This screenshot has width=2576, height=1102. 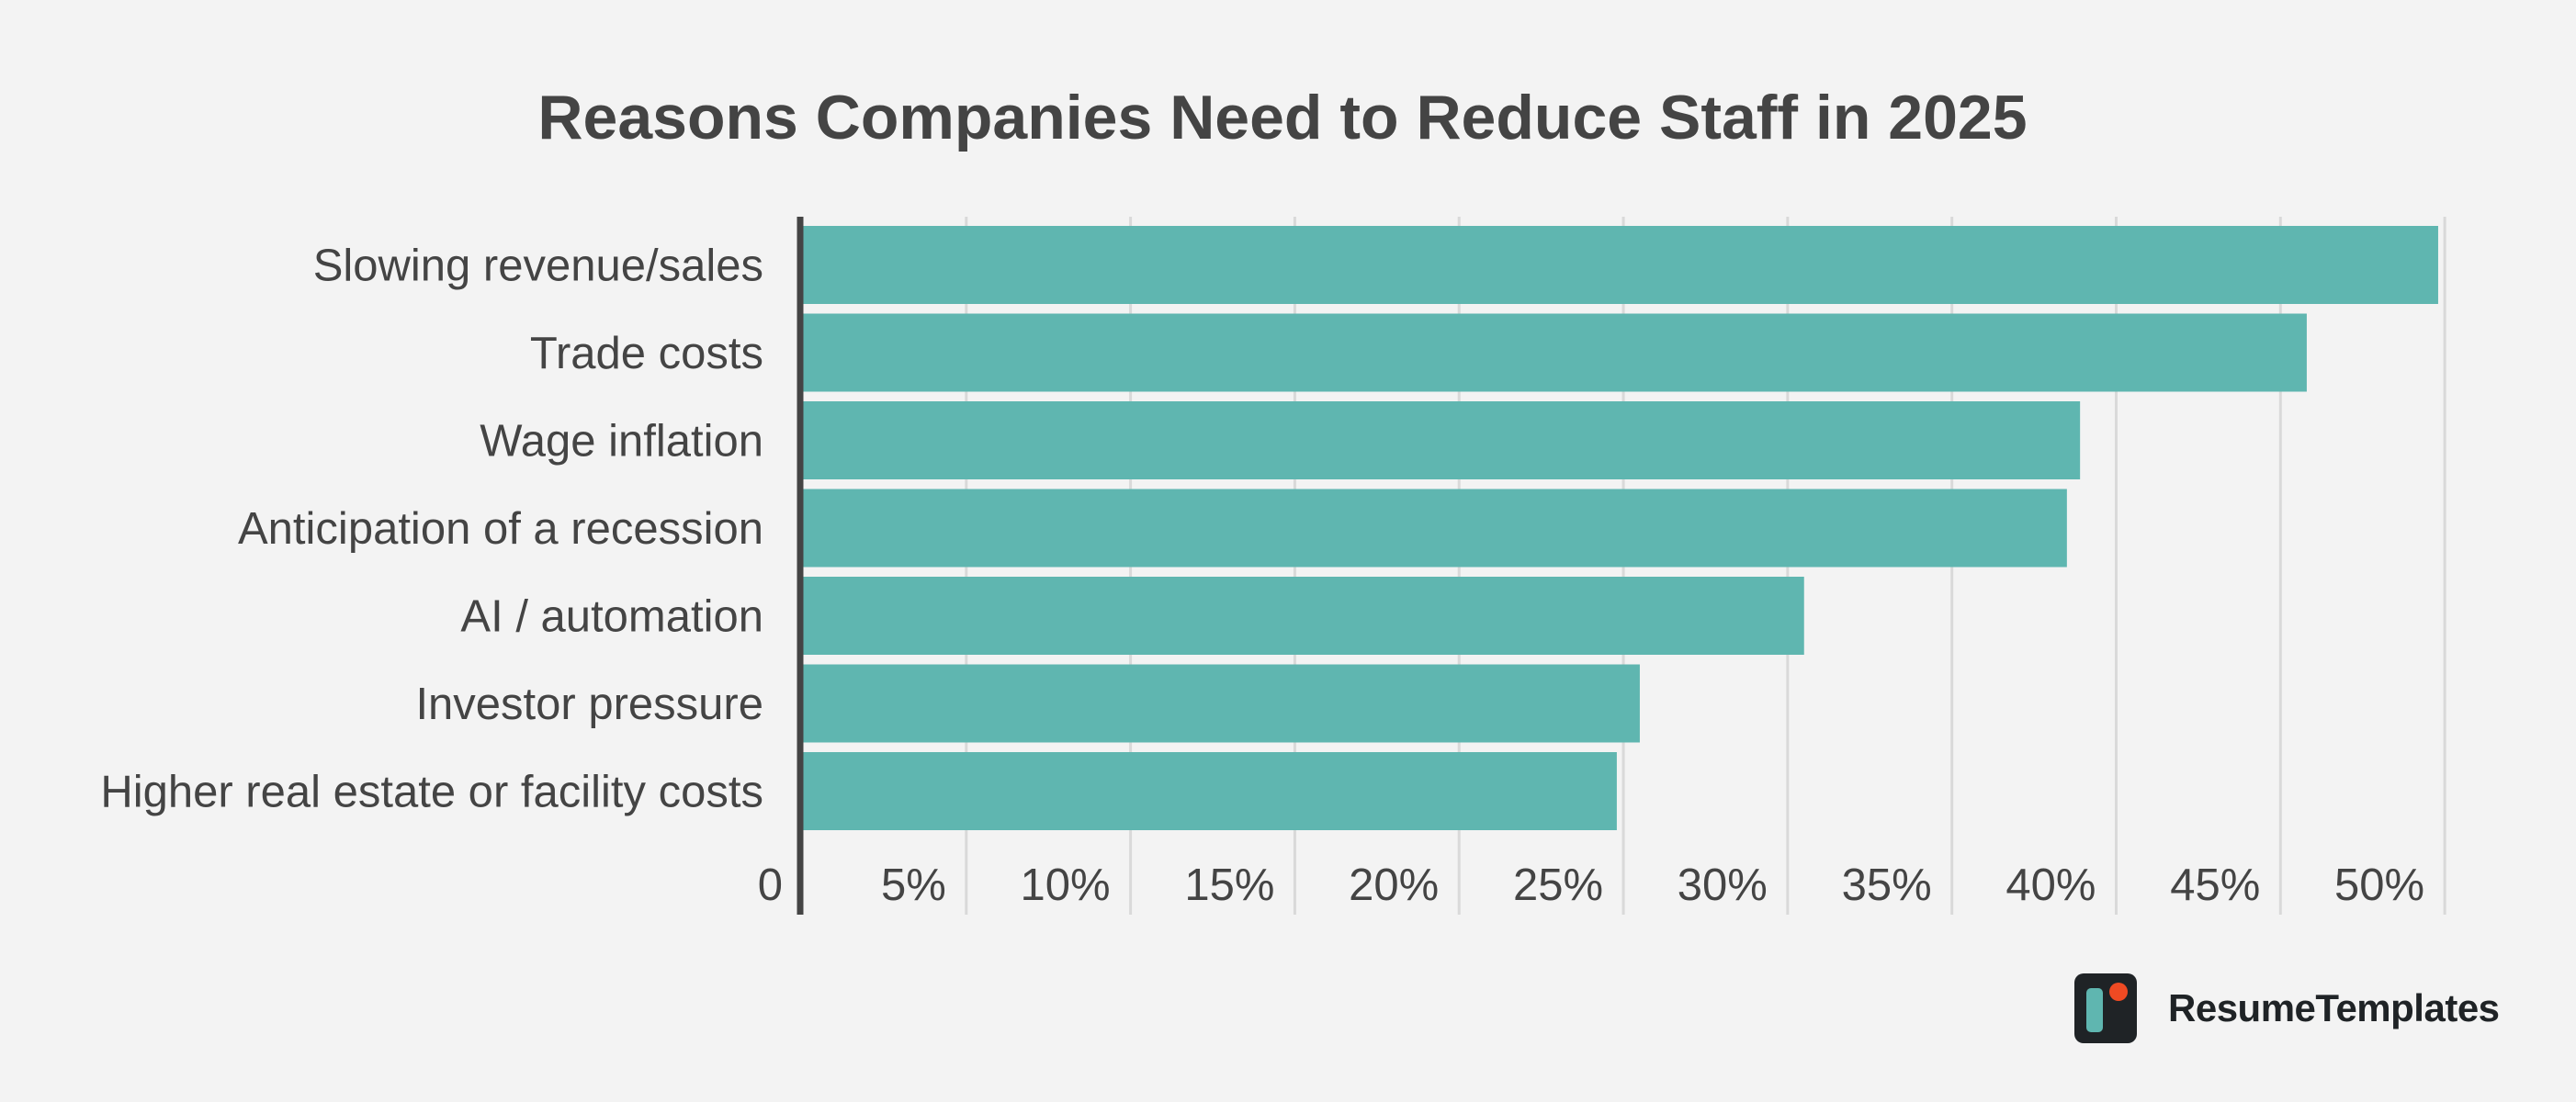 I want to click on category-label: Anticipation of a recession, so click(x=500, y=529).